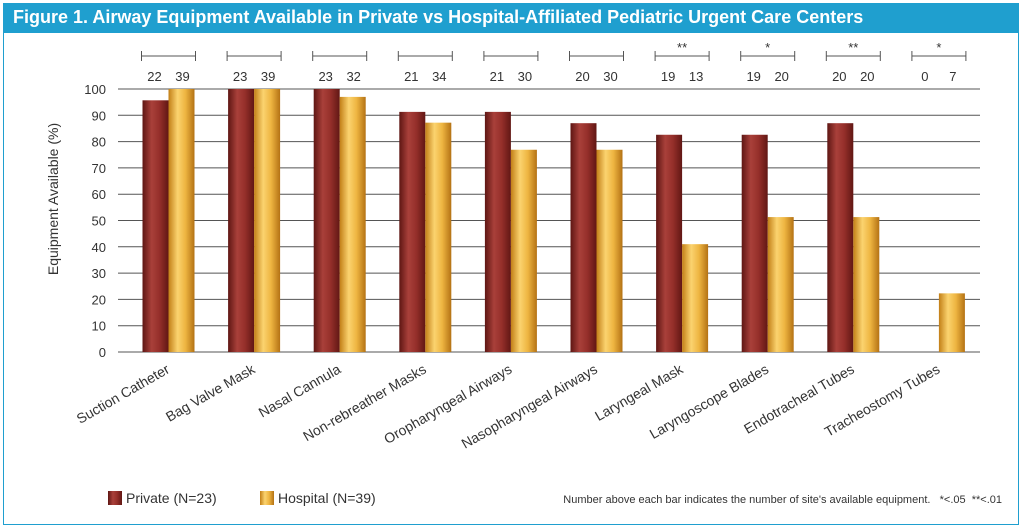 The width and height of the screenshot is (1024, 530). Describe the element at coordinates (154, 76) in the screenshot. I see `count-label-private: 22` at that location.